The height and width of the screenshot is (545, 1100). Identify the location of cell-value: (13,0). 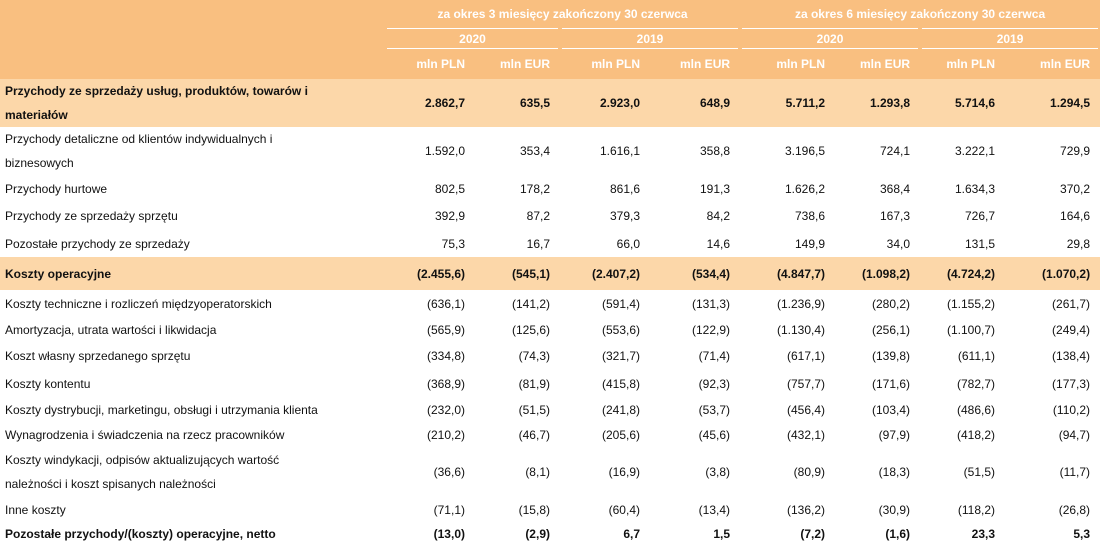
(449, 534).